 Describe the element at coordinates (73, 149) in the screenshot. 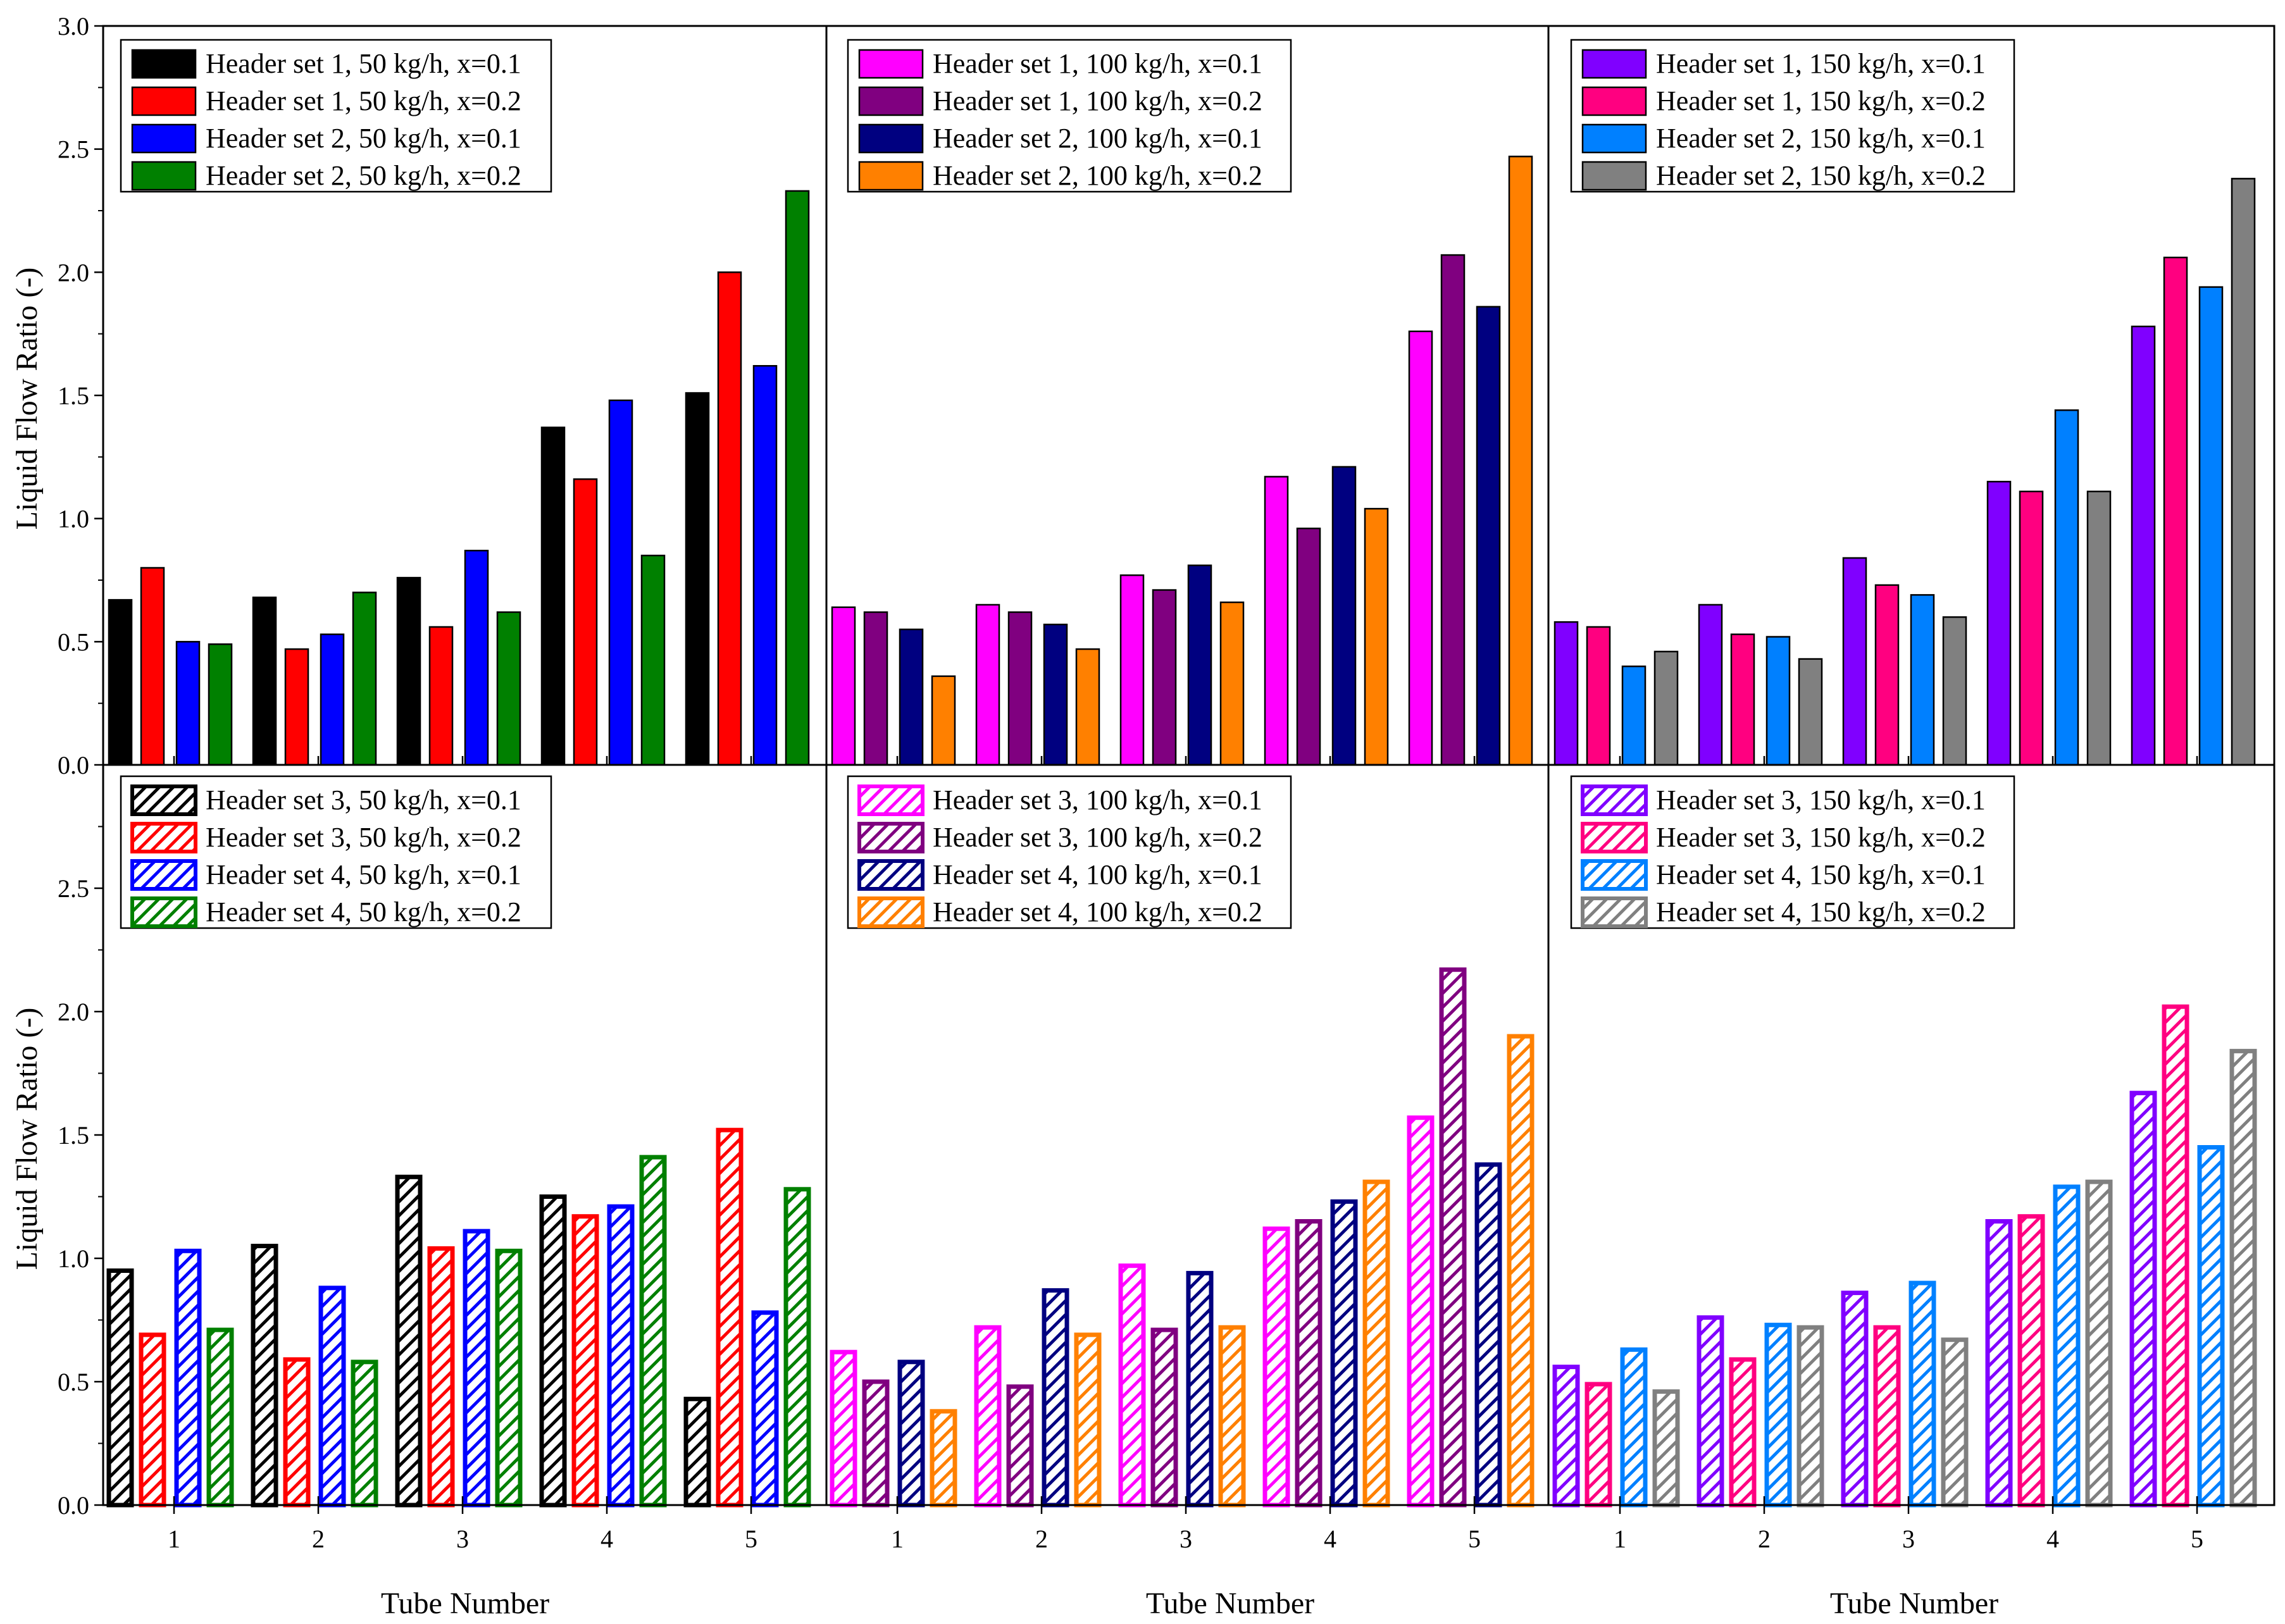

I see `y-tick-label: 2.5` at that location.